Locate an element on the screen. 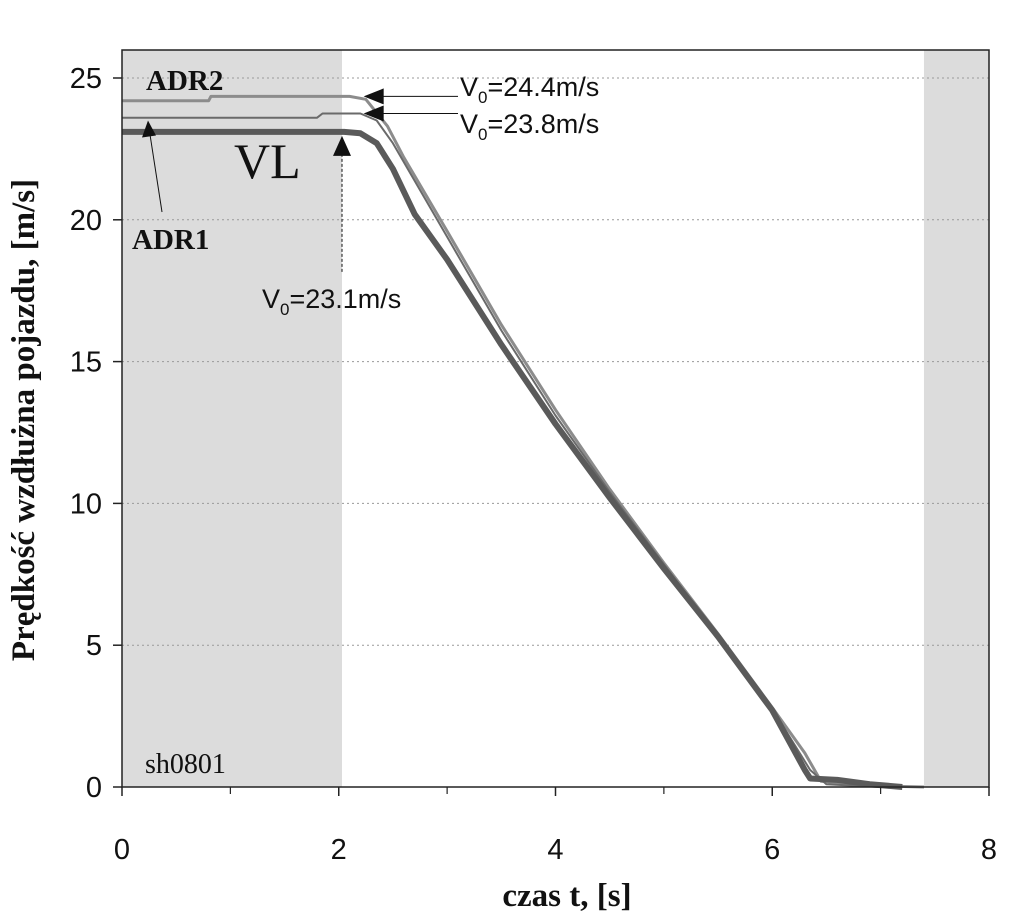  x-tick-label-0: 0 is located at coordinates (122, 850).